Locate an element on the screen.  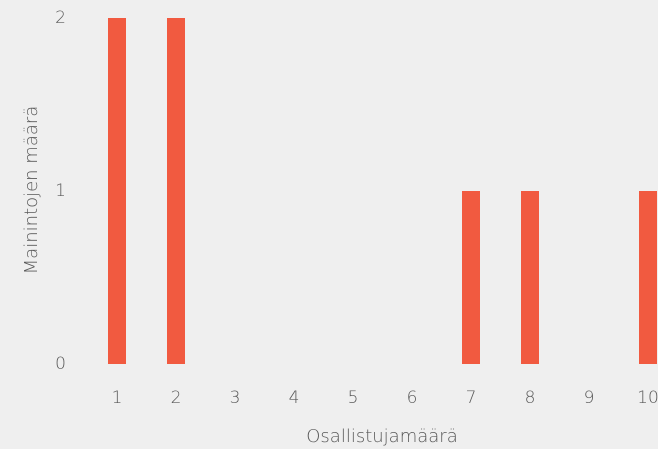
x-tick-label: 1 is located at coordinates (117, 398).